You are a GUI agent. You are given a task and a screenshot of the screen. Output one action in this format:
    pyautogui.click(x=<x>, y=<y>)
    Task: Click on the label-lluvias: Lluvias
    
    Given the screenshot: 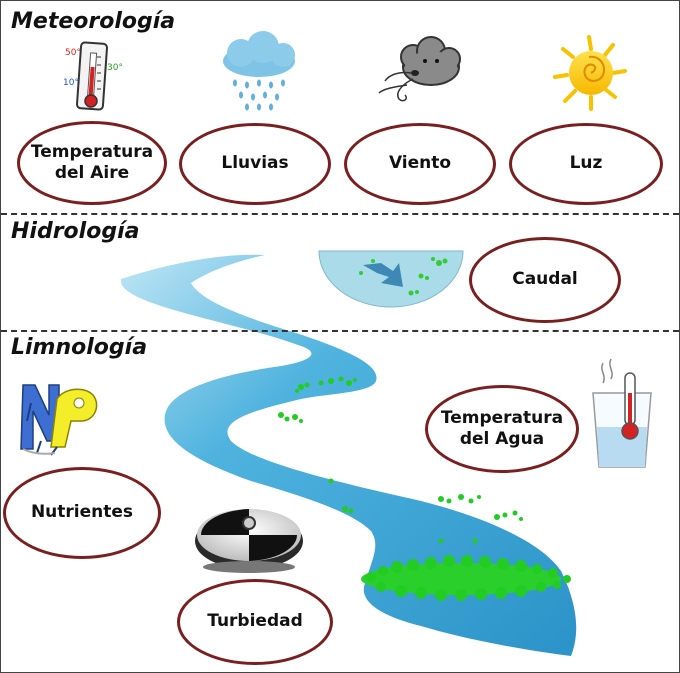 What is the action you would take?
    pyautogui.click(x=255, y=163)
    